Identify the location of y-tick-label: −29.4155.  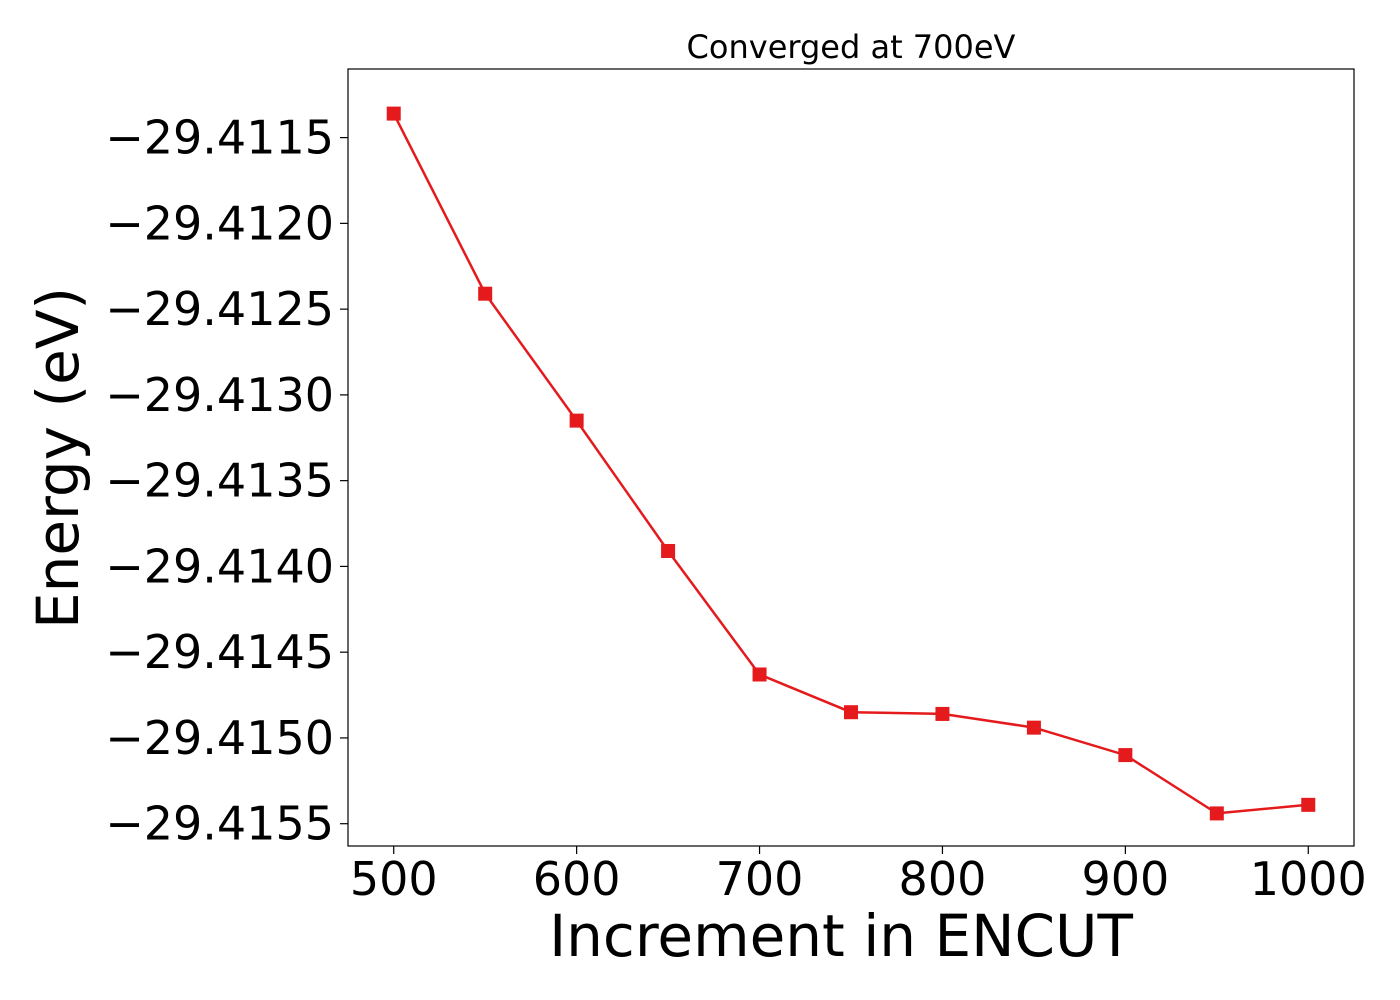
(219, 824).